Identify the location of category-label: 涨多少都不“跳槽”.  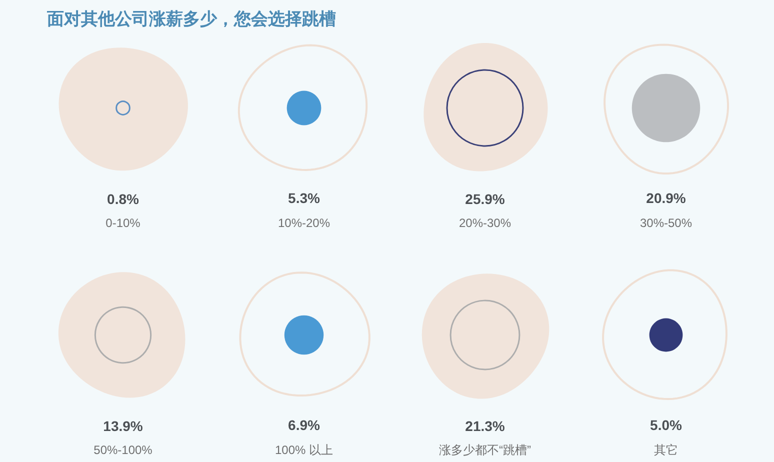
(485, 450).